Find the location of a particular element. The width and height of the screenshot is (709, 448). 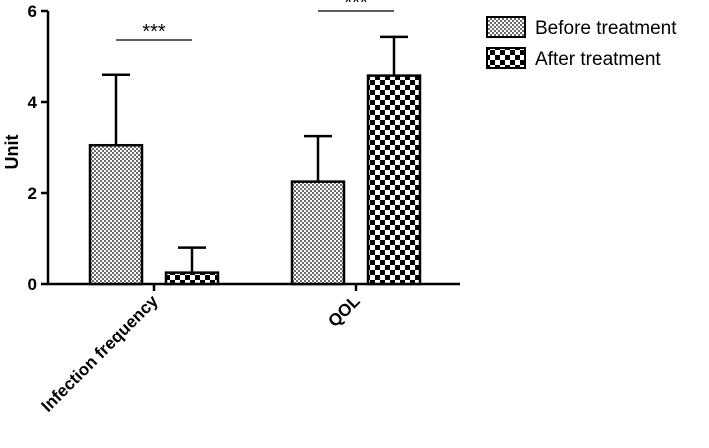

x-tick-label: Infection frequency is located at coordinates (100, 353).